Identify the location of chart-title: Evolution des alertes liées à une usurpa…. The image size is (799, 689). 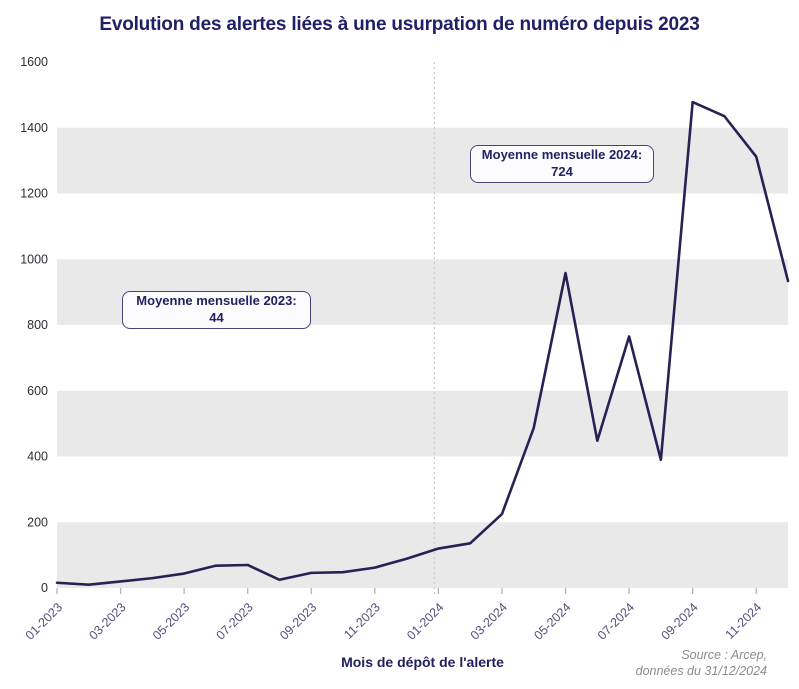
(399, 24).